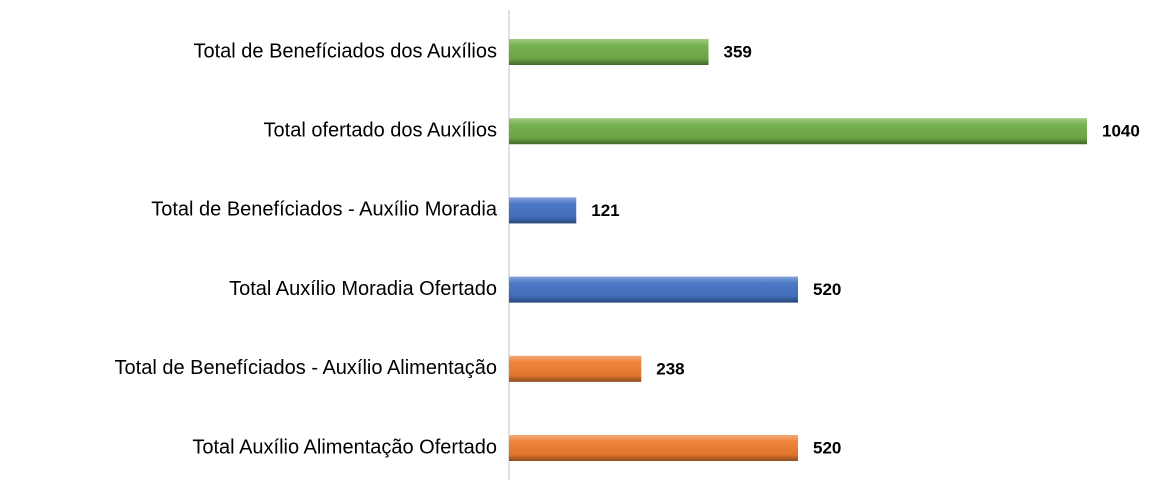 This screenshot has width=1160, height=480. What do you see at coordinates (670, 368) in the screenshot?
I see `value-label: 238` at bounding box center [670, 368].